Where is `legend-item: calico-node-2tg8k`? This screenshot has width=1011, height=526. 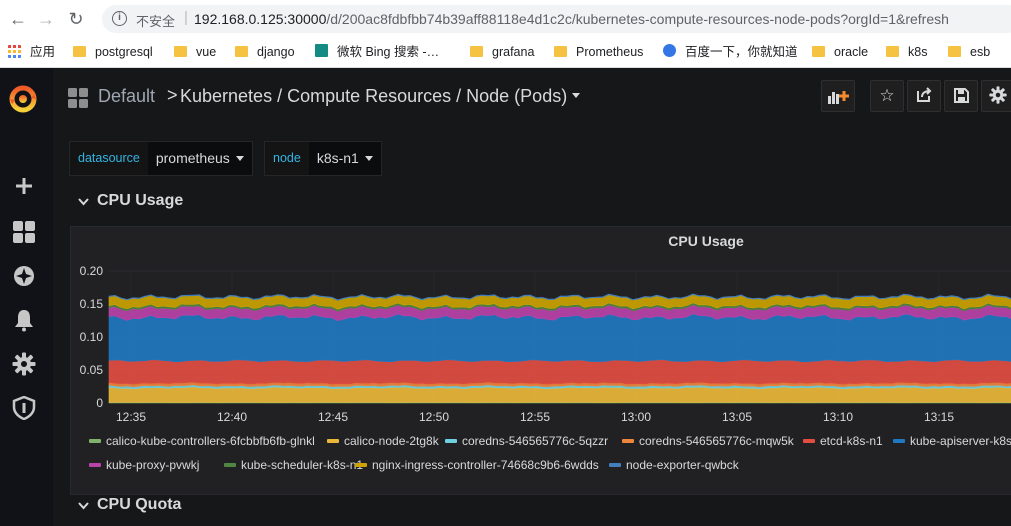
legend-item: calico-node-2tg8k is located at coordinates (383, 441).